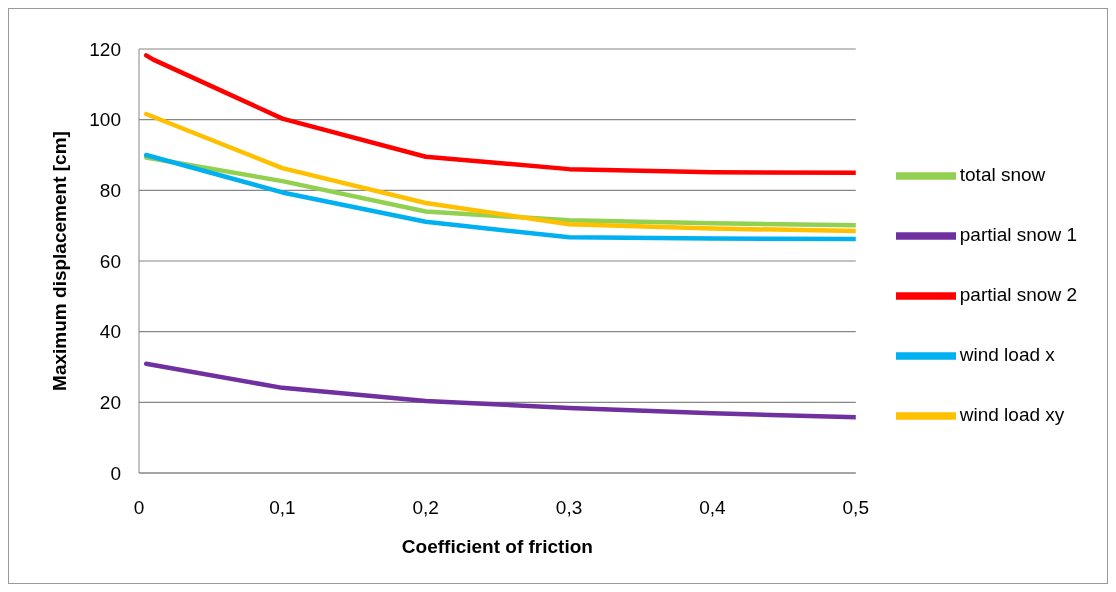  Describe the element at coordinates (115, 473) in the screenshot. I see `y-tick-label: 0` at that location.